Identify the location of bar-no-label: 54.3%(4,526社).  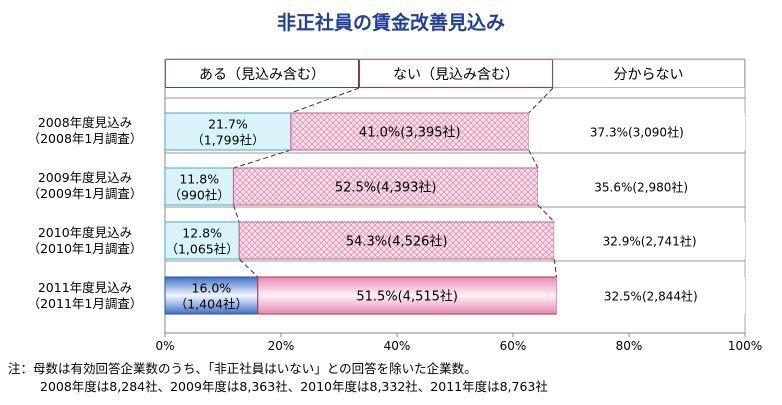
(397, 242).